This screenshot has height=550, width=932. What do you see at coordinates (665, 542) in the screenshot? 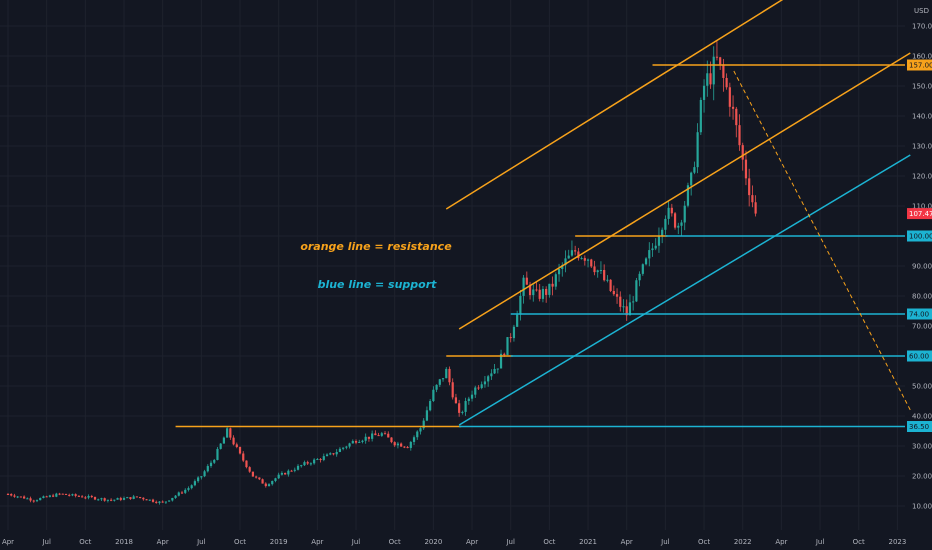
I see `x-tick-label: Jul` at bounding box center [665, 542].